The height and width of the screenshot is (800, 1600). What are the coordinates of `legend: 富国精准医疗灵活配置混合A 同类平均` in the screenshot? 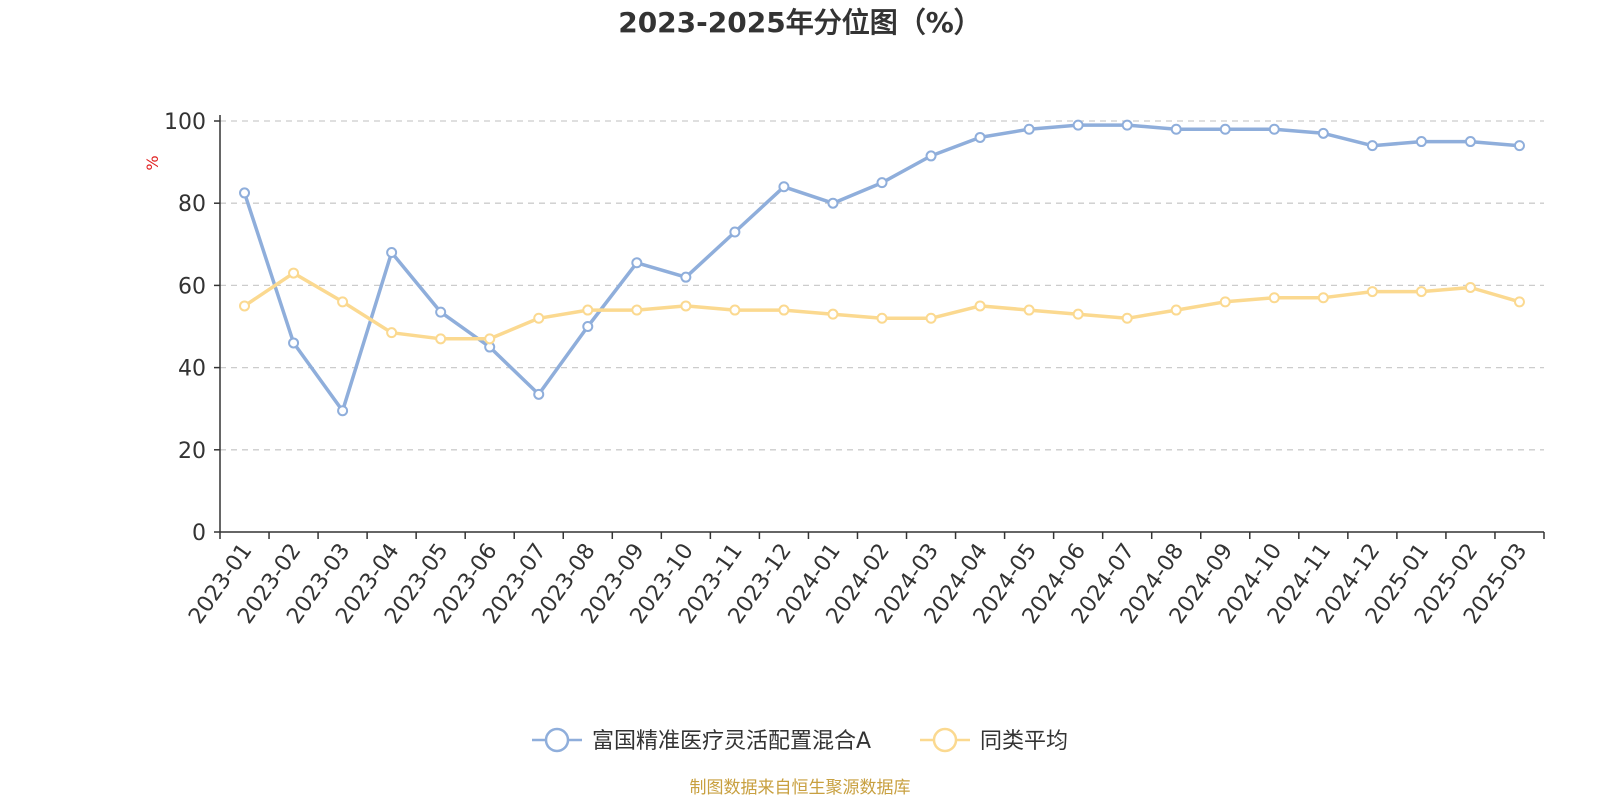 It's located at (800, 740).